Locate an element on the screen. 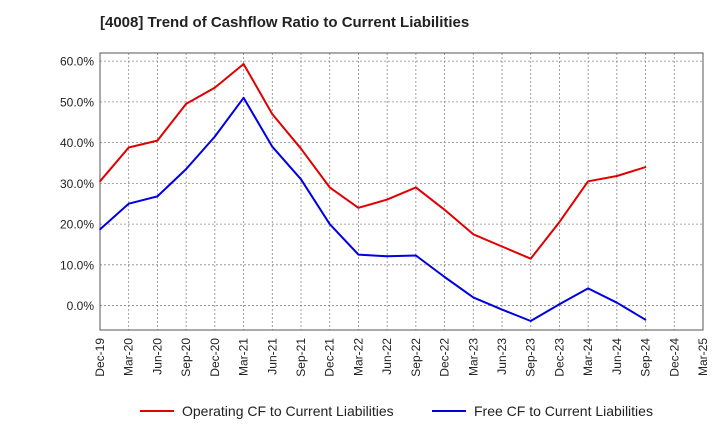 The image size is (720, 440). x-tick-label: Sep-20 is located at coordinates (186, 357).